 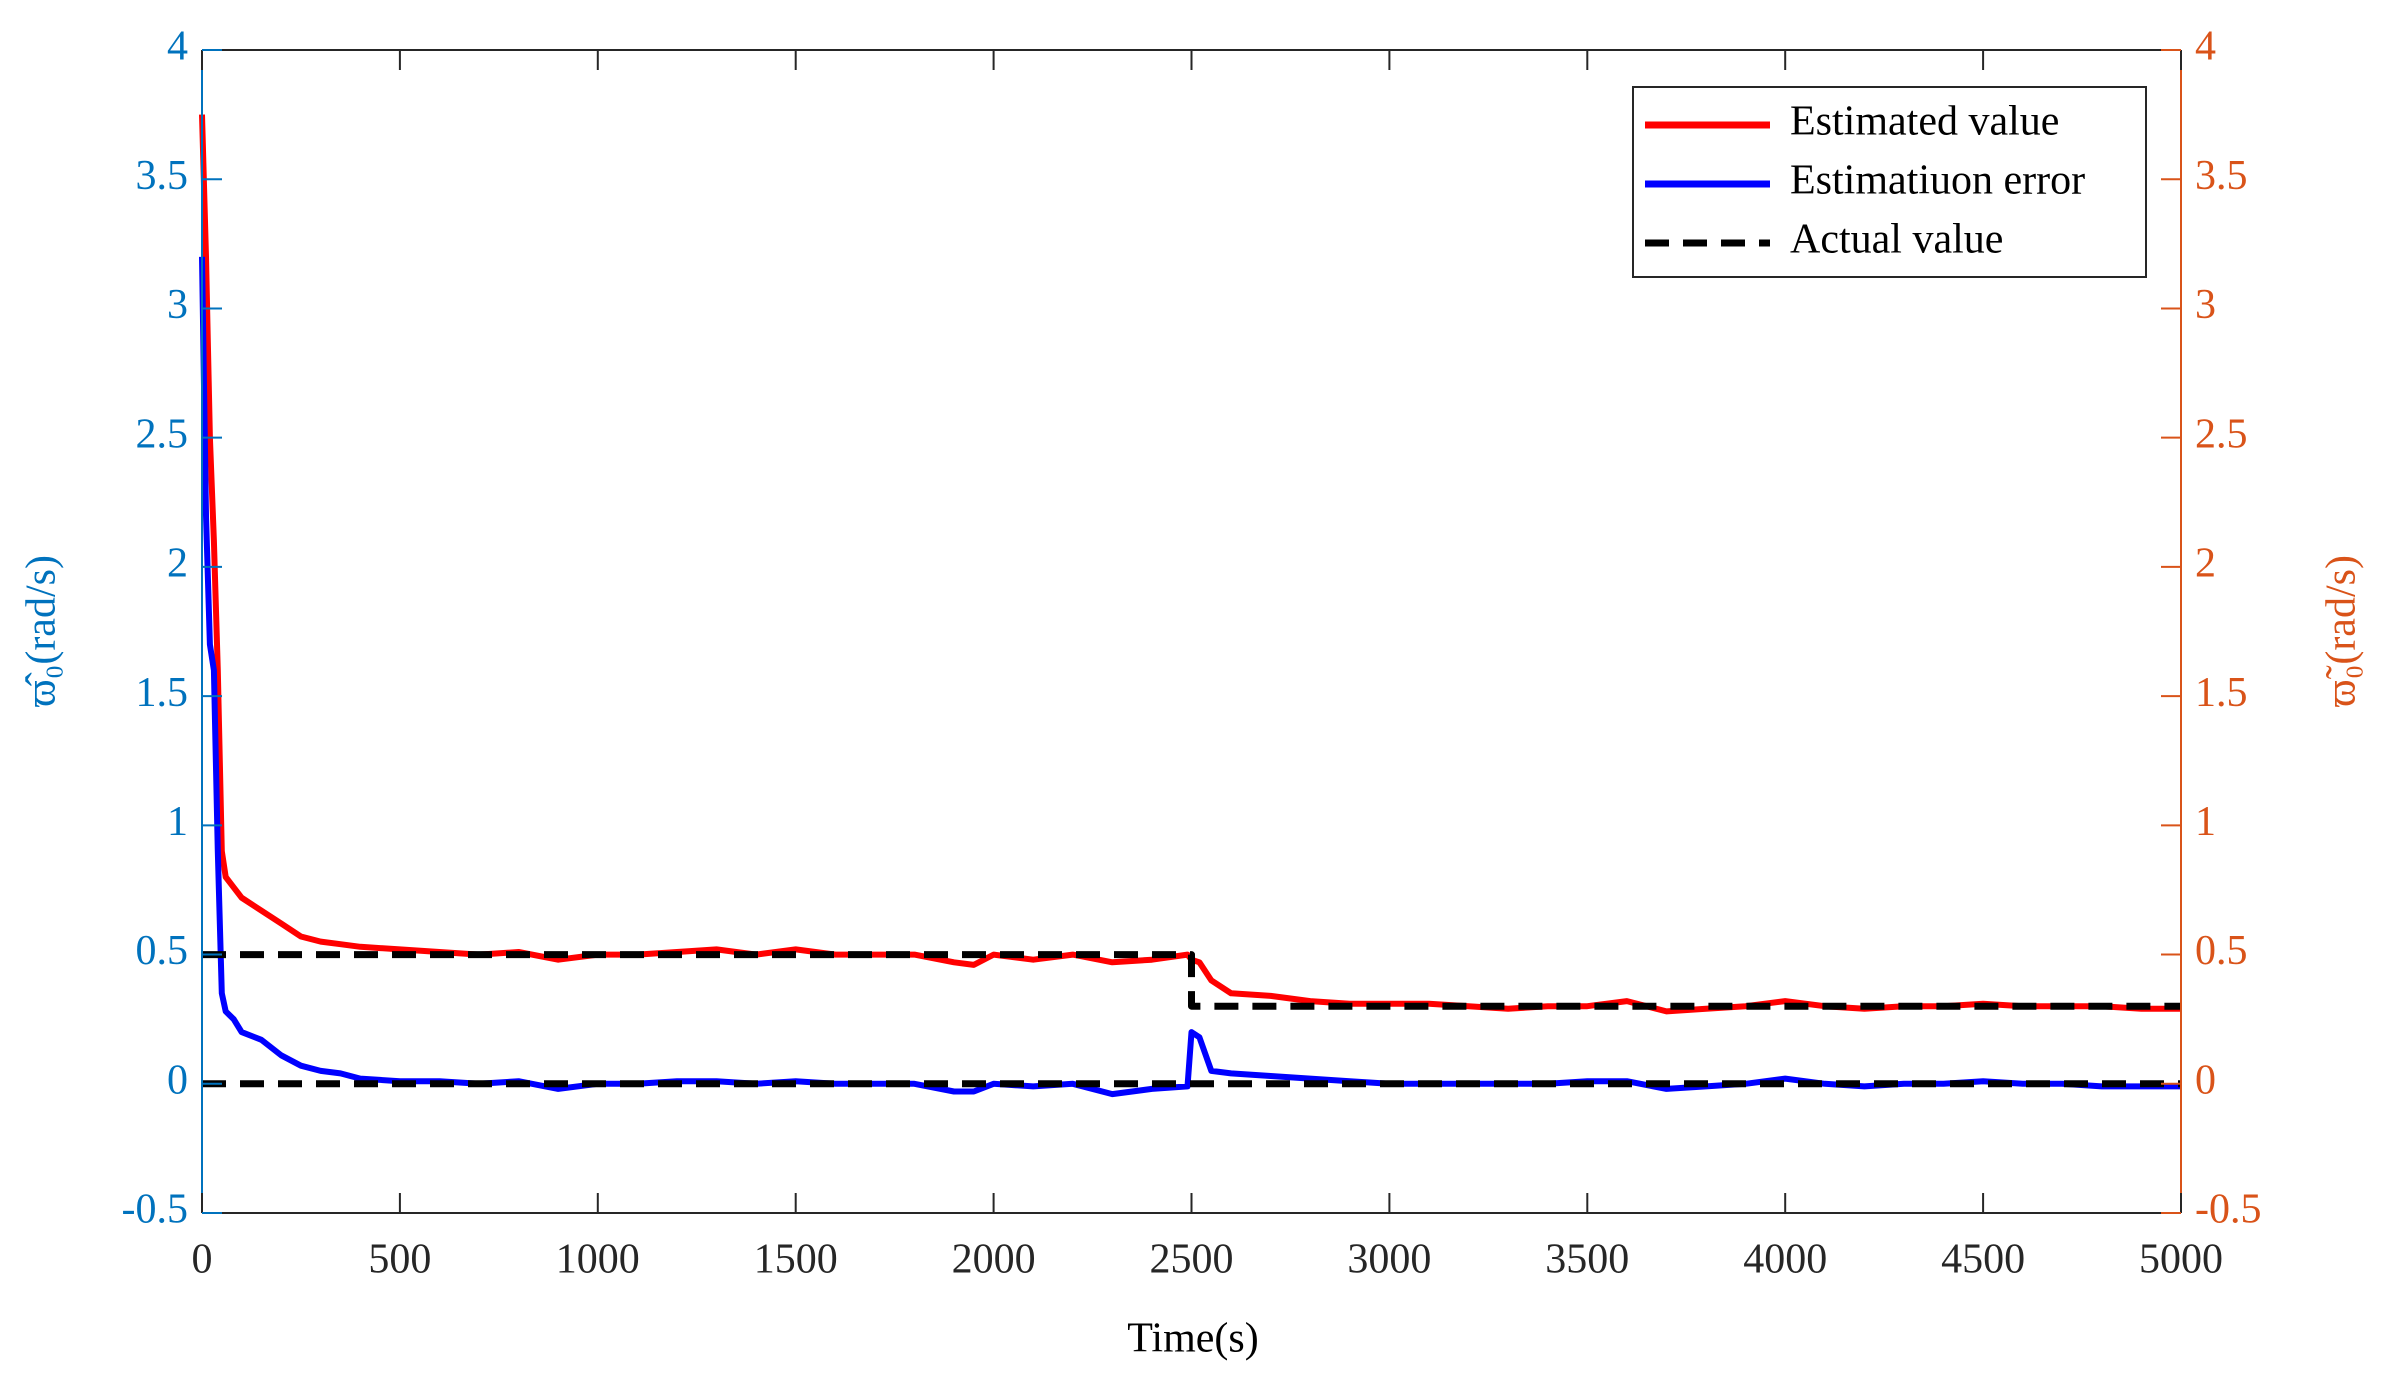 I want to click on x-tick-label: 500, so click(x=399, y=1260).